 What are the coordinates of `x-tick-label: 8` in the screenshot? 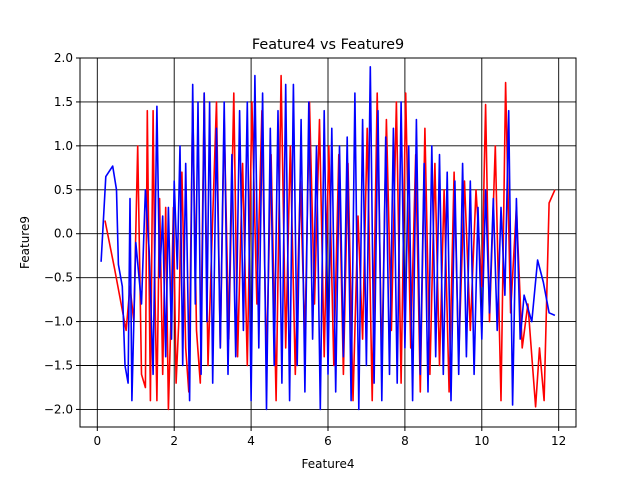 It's located at (405, 441).